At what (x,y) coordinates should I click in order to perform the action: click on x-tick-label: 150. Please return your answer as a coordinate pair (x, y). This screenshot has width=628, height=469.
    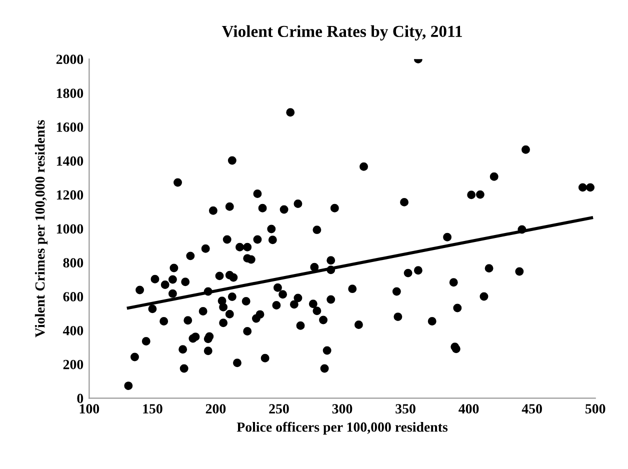
    Looking at the image, I should click on (152, 409).